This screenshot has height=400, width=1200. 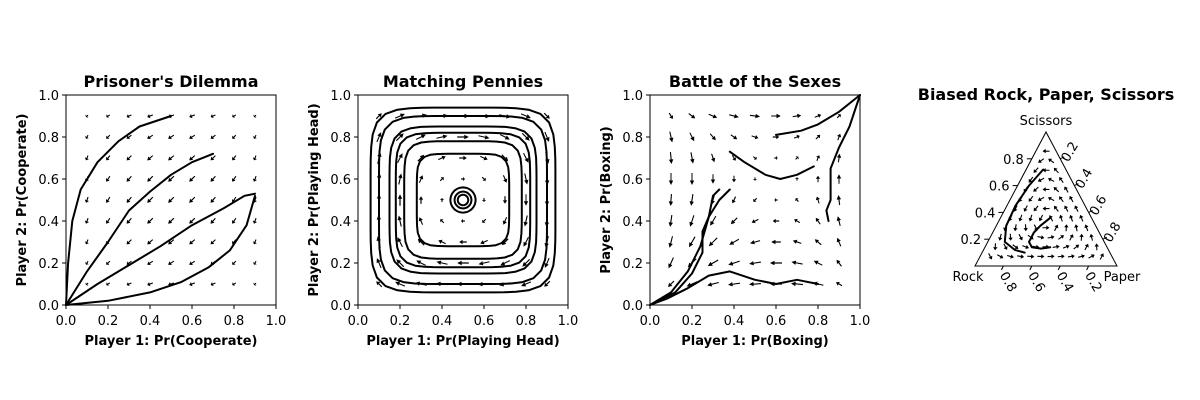 I want to click on trajectories, so click(x=755, y=200).